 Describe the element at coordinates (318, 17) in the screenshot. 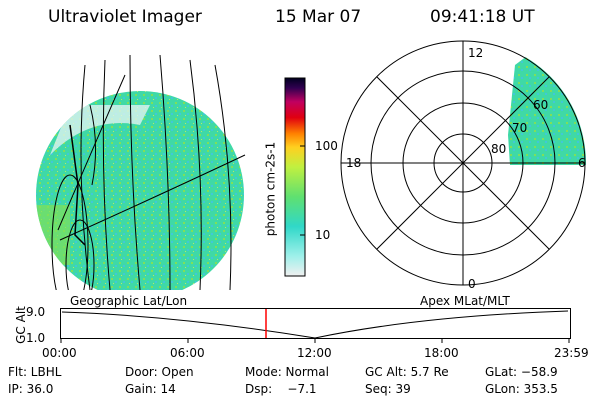

I see `date-label: 15 Mar 07` at that location.